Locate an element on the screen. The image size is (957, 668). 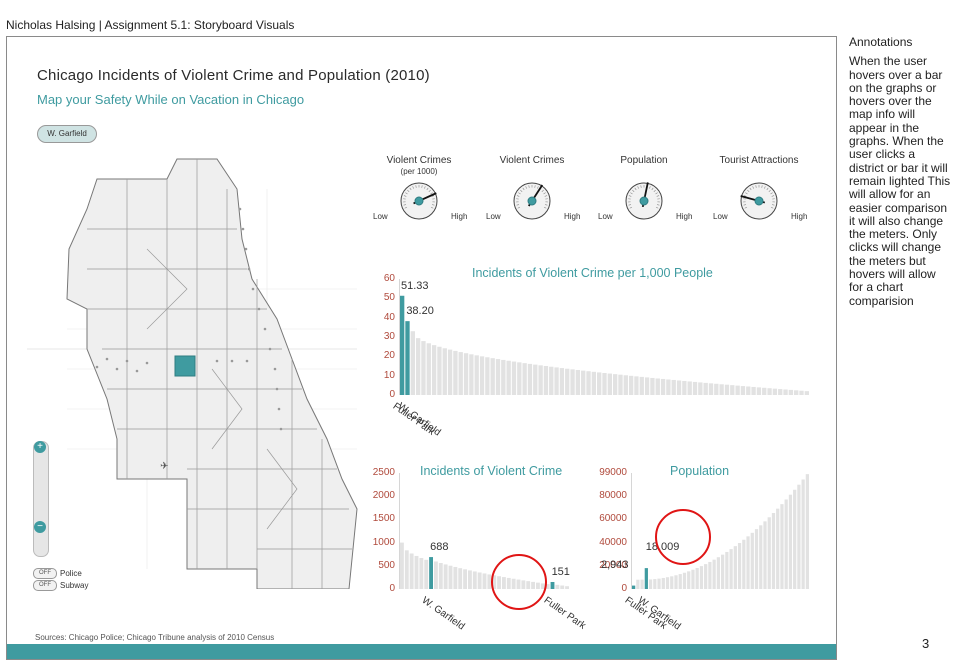
zoom-slider-track is located at coordinates (41, 499).